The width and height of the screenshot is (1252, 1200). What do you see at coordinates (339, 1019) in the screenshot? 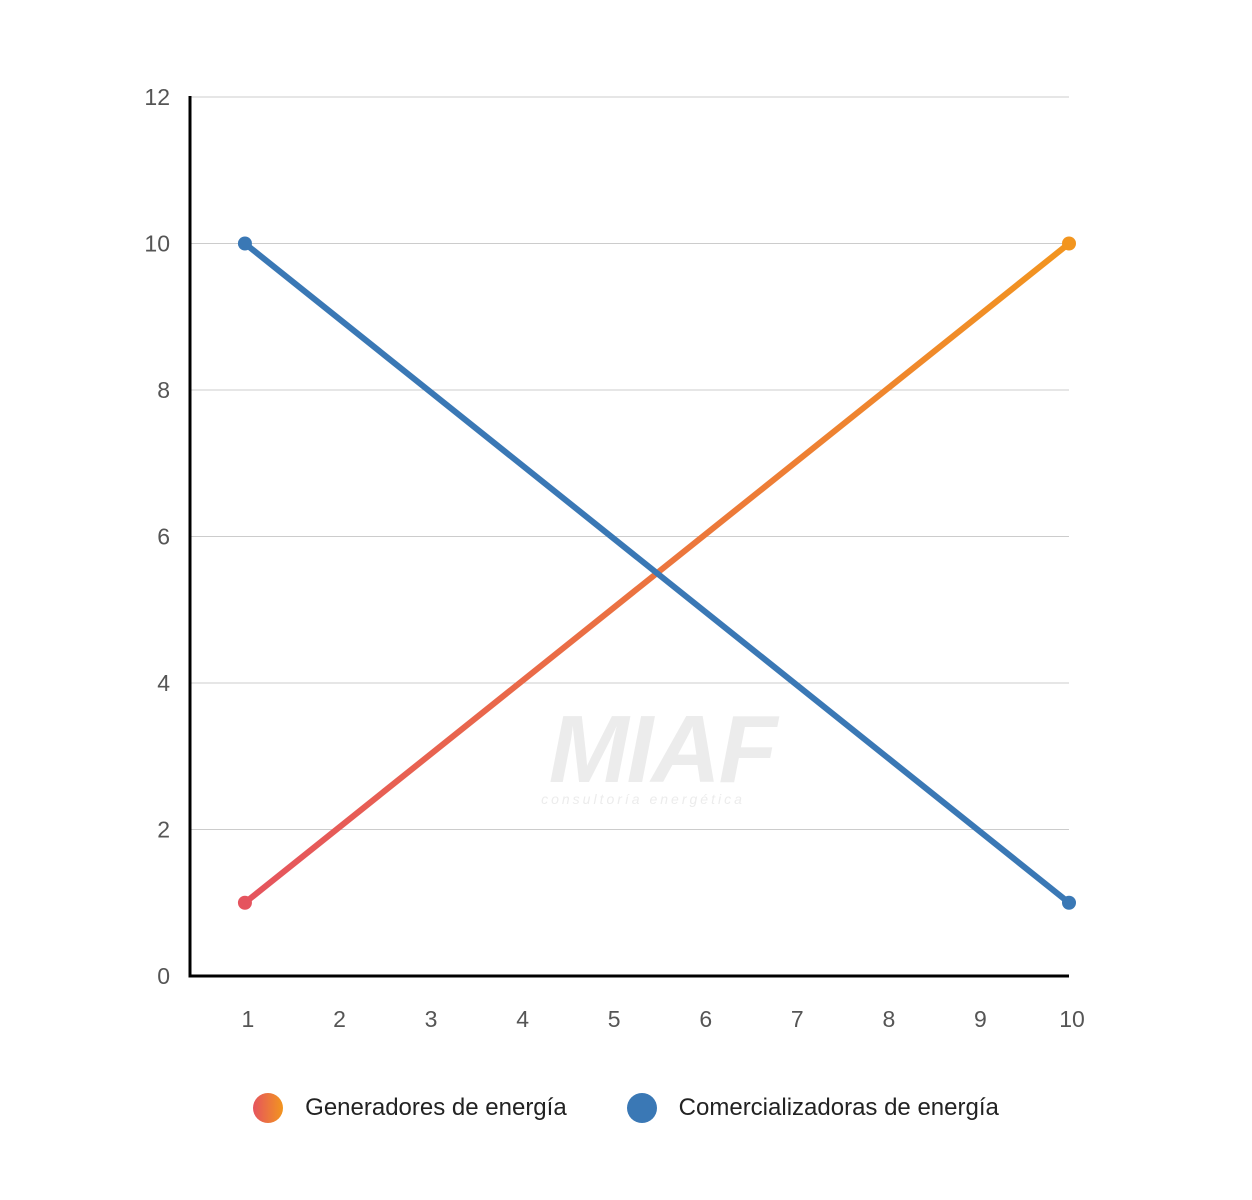
I see `x-tick-label-2: 2` at bounding box center [339, 1019].